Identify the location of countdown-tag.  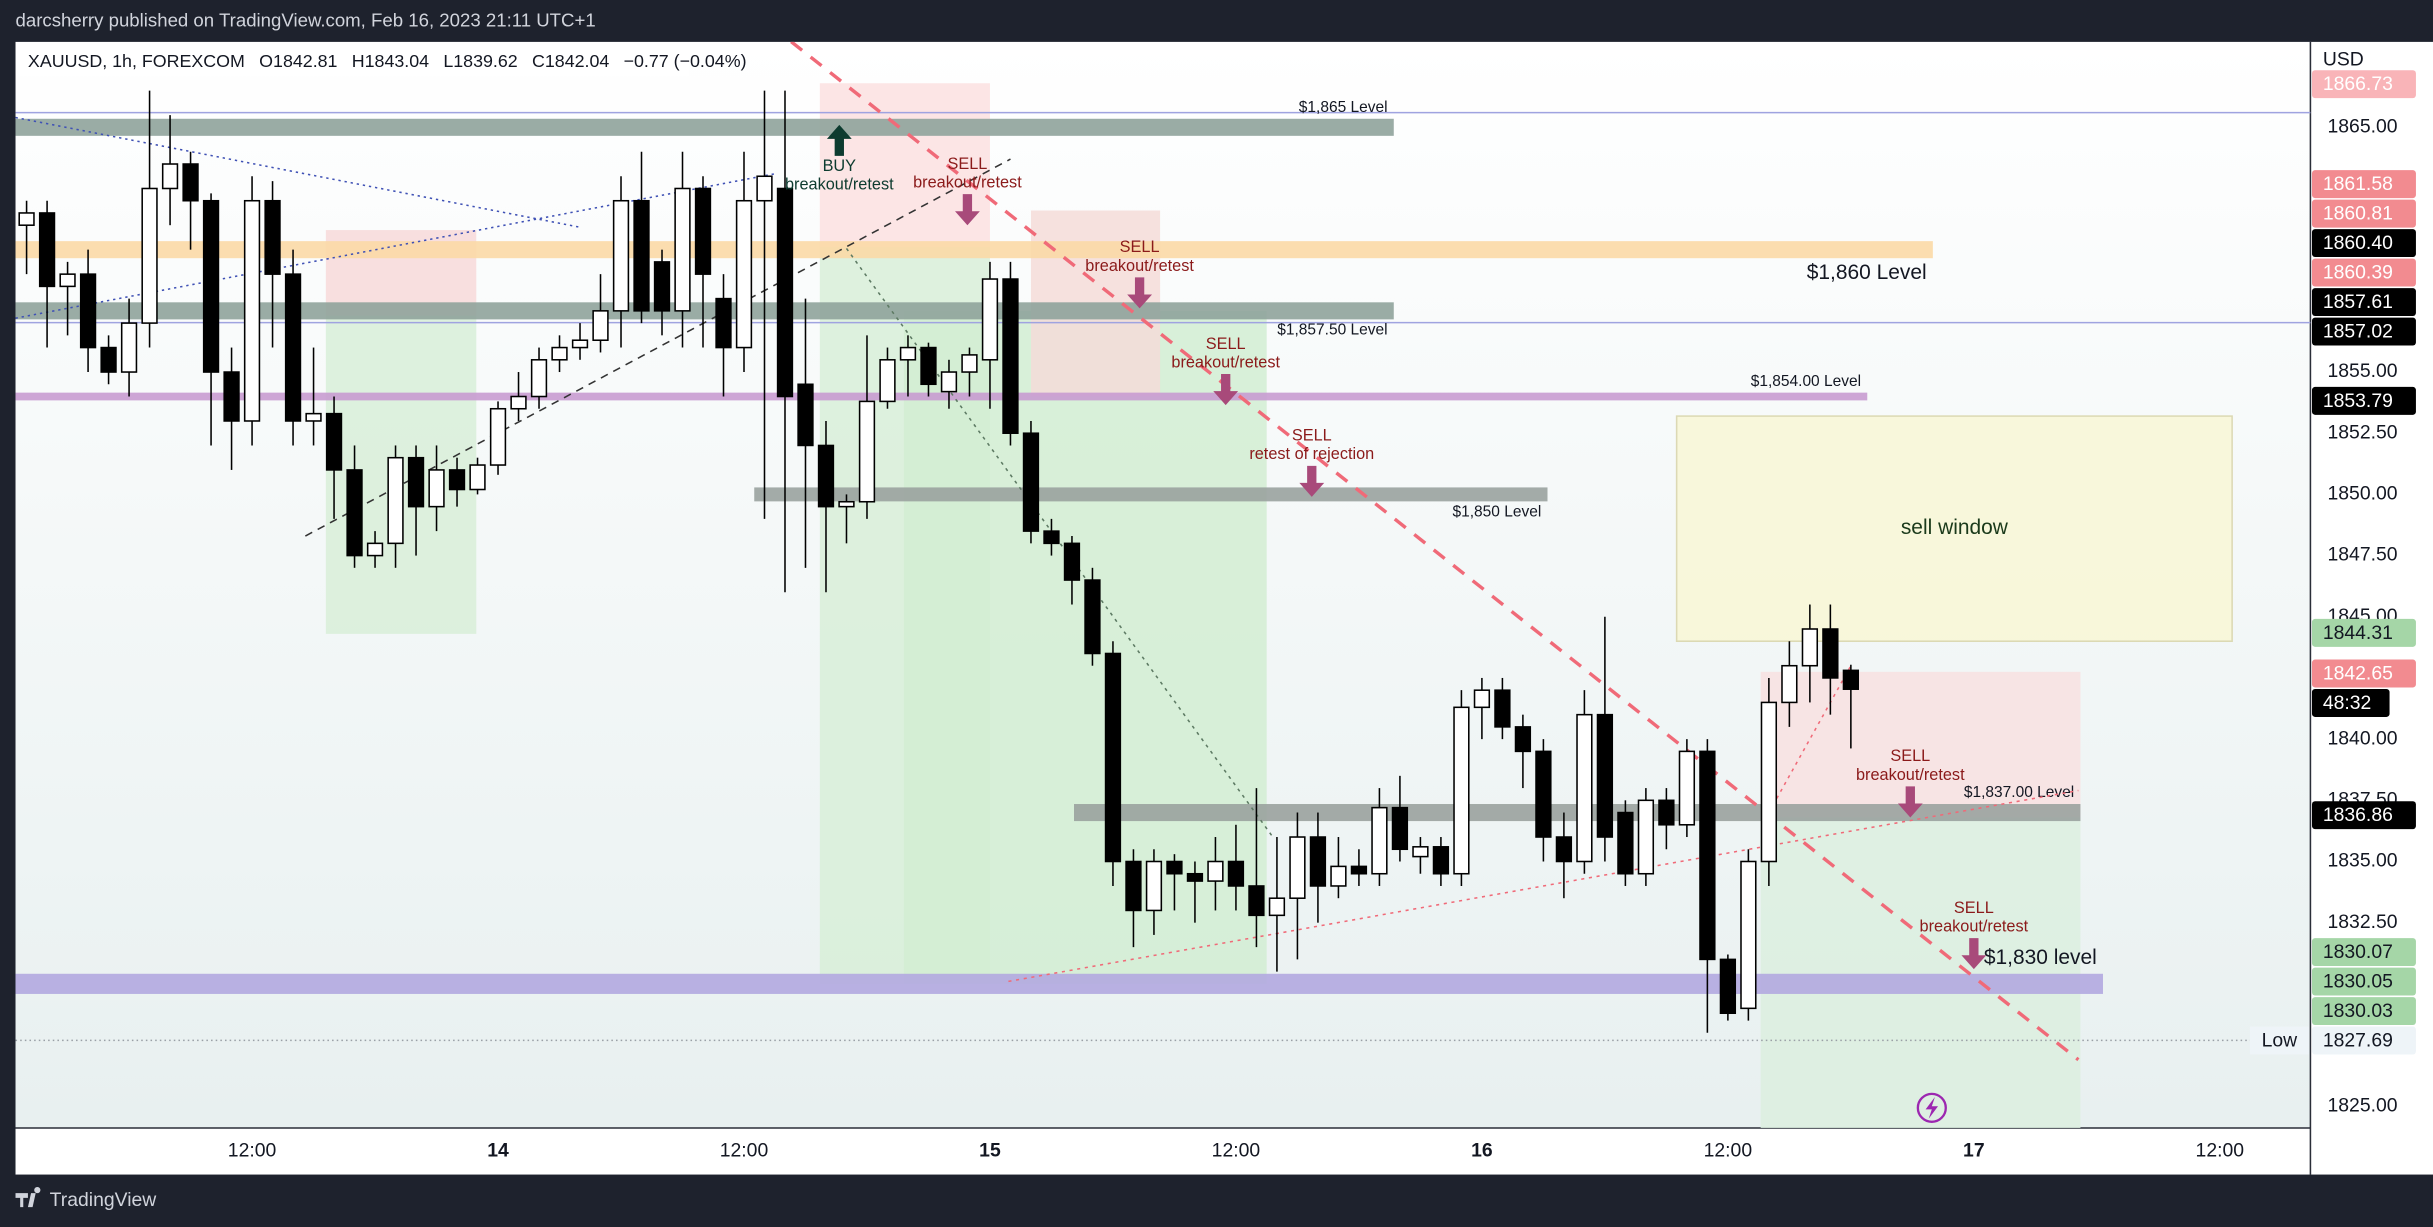
(2350, 703).